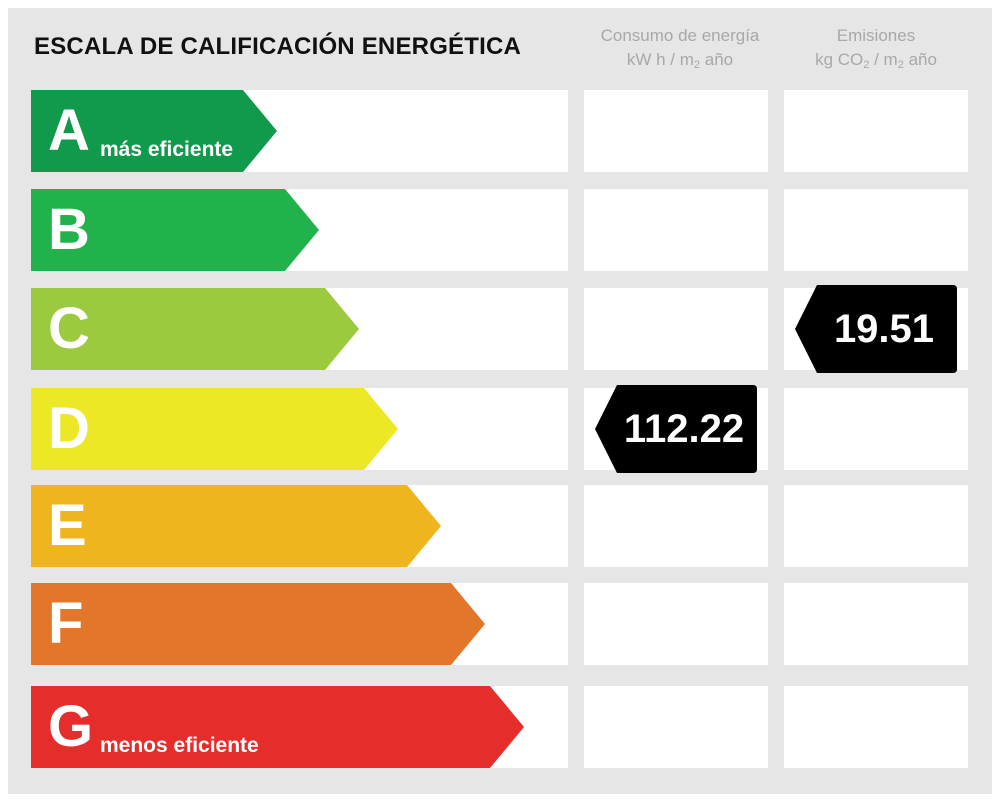 This screenshot has width=1000, height=800. I want to click on rating-letter-f: F, so click(66, 623).